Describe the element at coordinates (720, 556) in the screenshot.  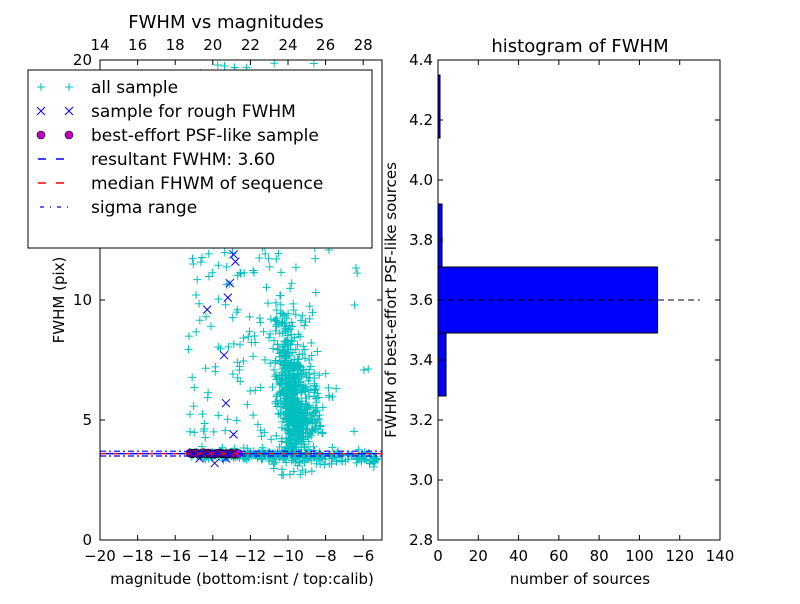
I see `x-tick-label: 140` at that location.